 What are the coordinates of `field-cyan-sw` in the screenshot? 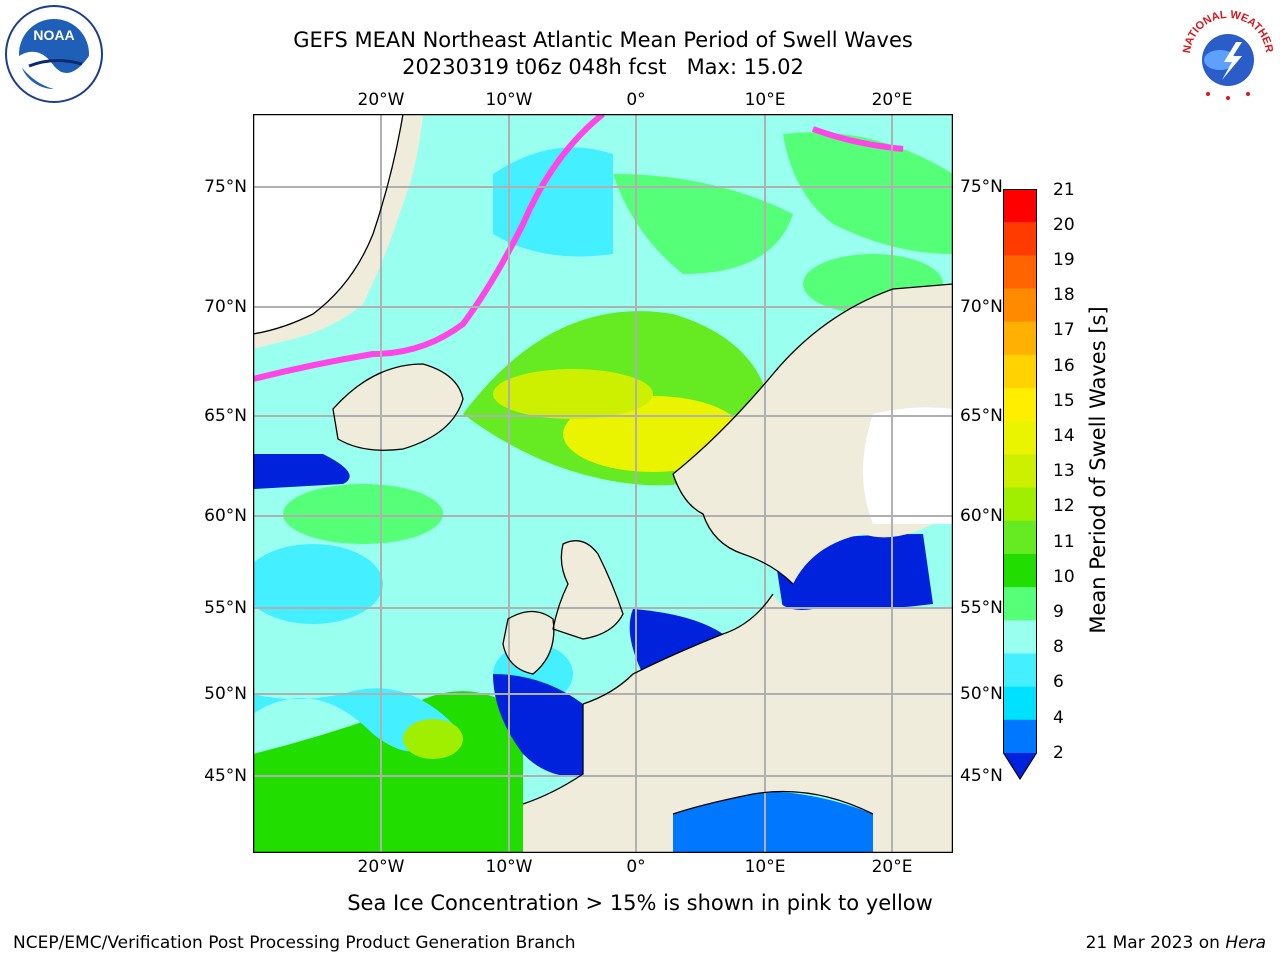 It's located at (318, 584).